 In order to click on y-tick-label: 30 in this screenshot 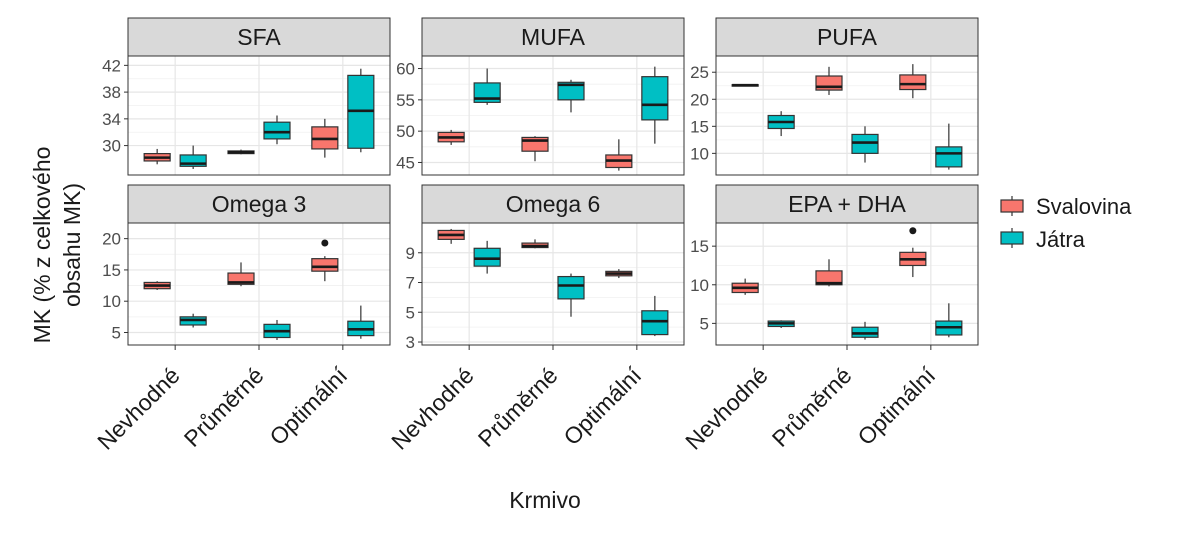, I will do `click(111, 146)`.